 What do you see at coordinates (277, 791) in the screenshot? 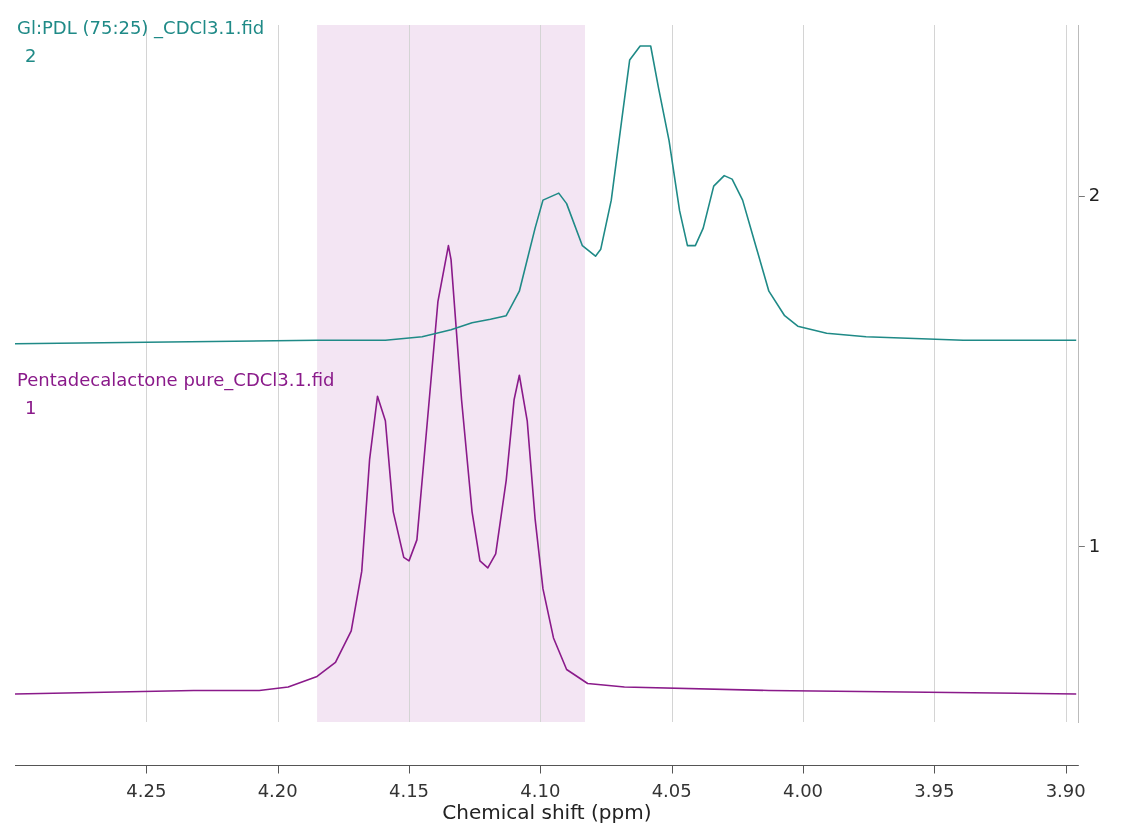
I see `x-tick-label: 4.20` at bounding box center [277, 791].